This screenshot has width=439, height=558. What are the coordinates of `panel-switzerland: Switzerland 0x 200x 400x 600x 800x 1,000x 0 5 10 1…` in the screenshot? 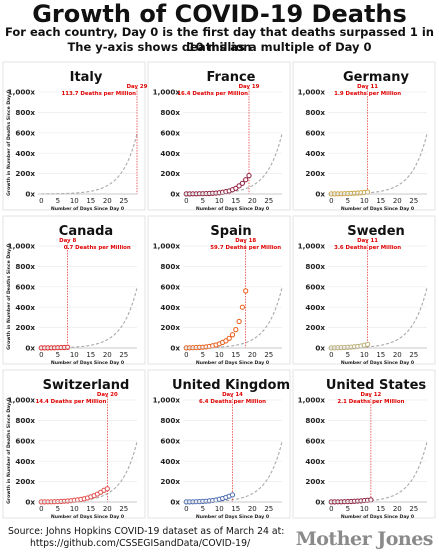 It's located at (74, 444).